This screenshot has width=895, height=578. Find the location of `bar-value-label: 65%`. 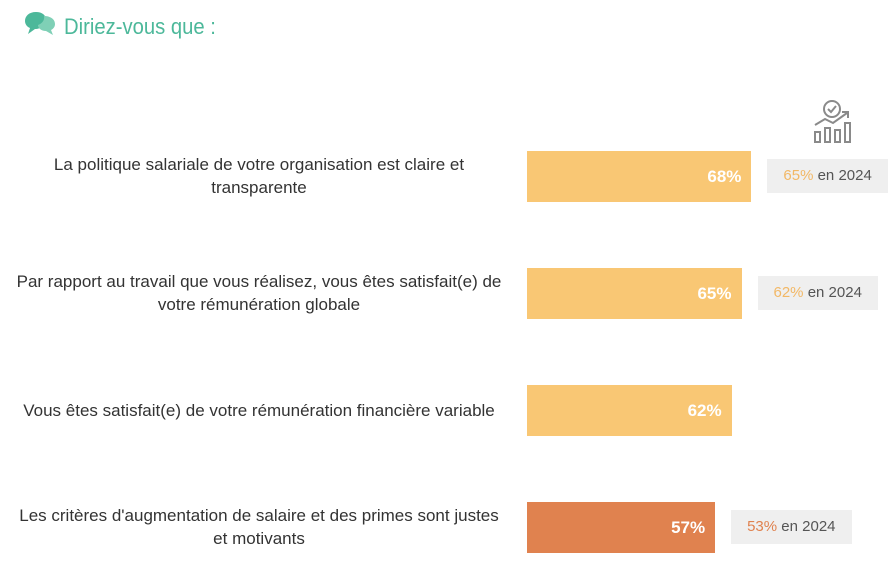

bar-value-label: 65% is located at coordinates (714, 293).